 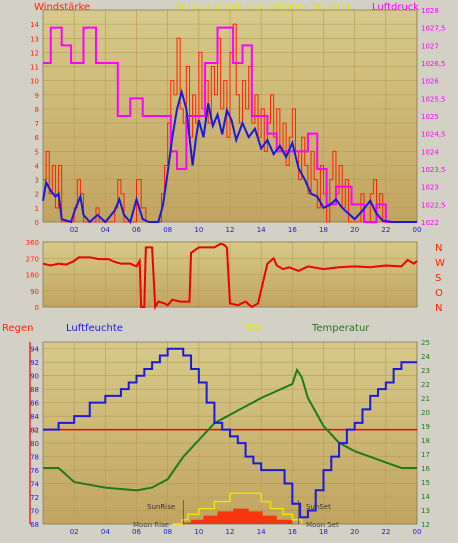 What do you see at coordinates (136, 230) in the screenshot?
I see `wind-panel-x-tick: 06` at bounding box center [136, 230].